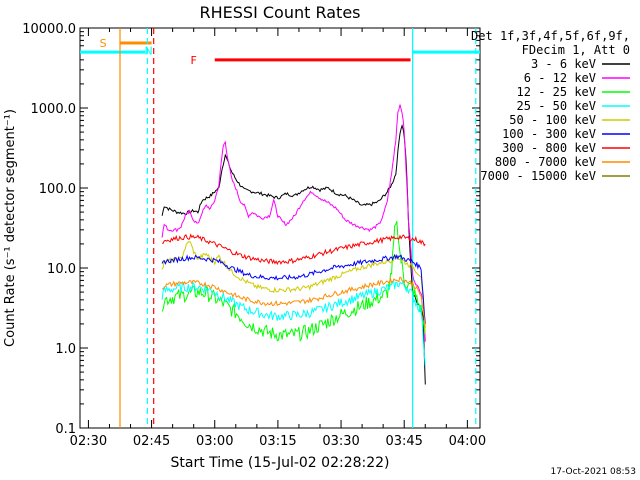  What do you see at coordinates (552, 120) in the screenshot?
I see `legend-label: 50 - 100 keV` at bounding box center [552, 120].